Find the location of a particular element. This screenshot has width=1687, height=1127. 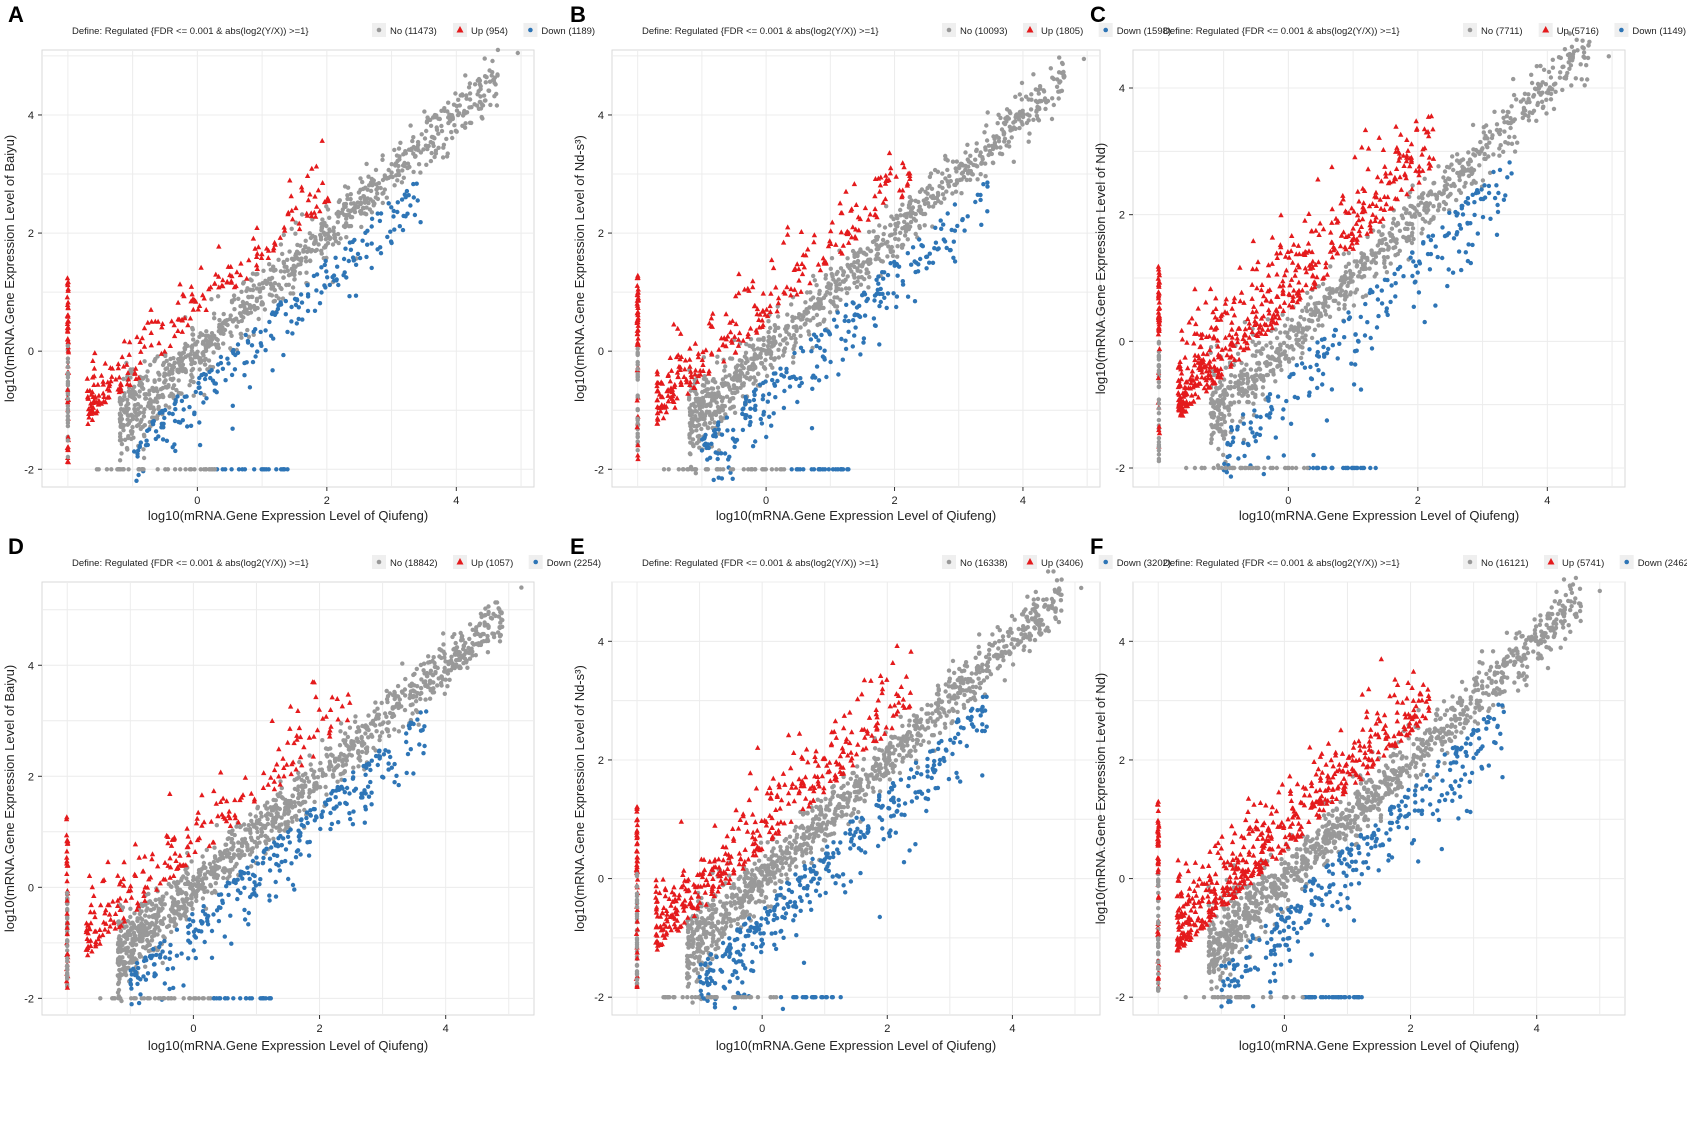

legend-label-no: No (7711) is located at coordinates (1502, 31).